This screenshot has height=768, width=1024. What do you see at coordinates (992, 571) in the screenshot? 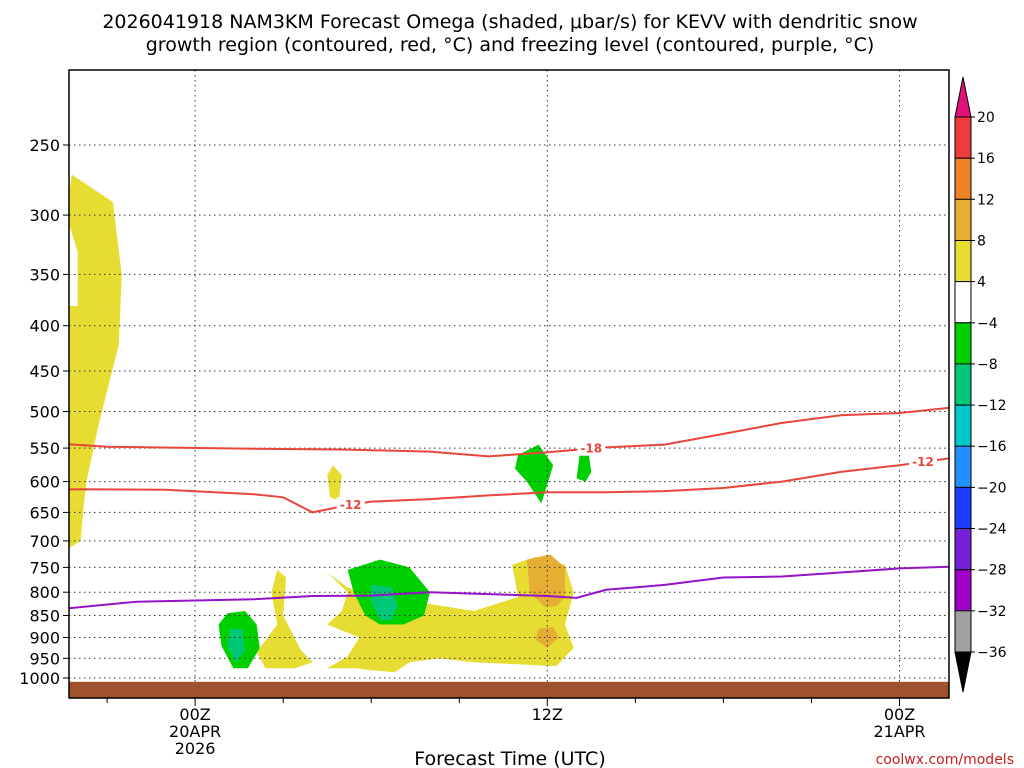
I see `colorbar-label: −28` at bounding box center [992, 571].